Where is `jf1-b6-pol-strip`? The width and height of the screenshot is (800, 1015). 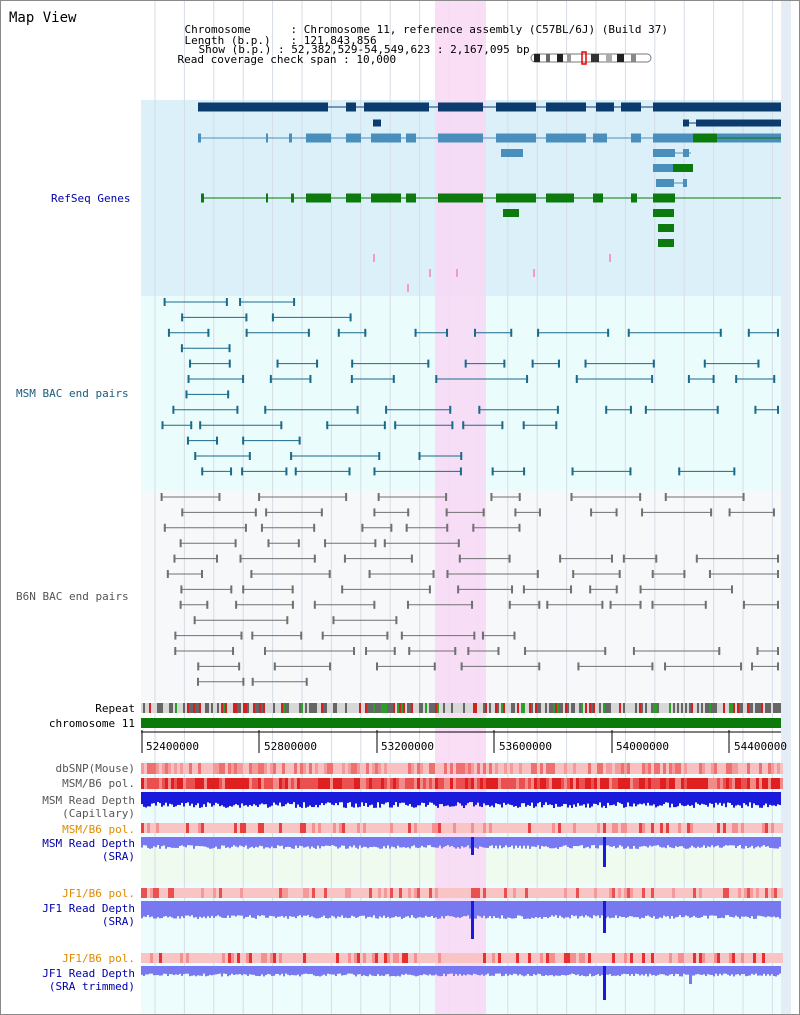 jf1-b6-pol-strip is located at coordinates (462, 893).